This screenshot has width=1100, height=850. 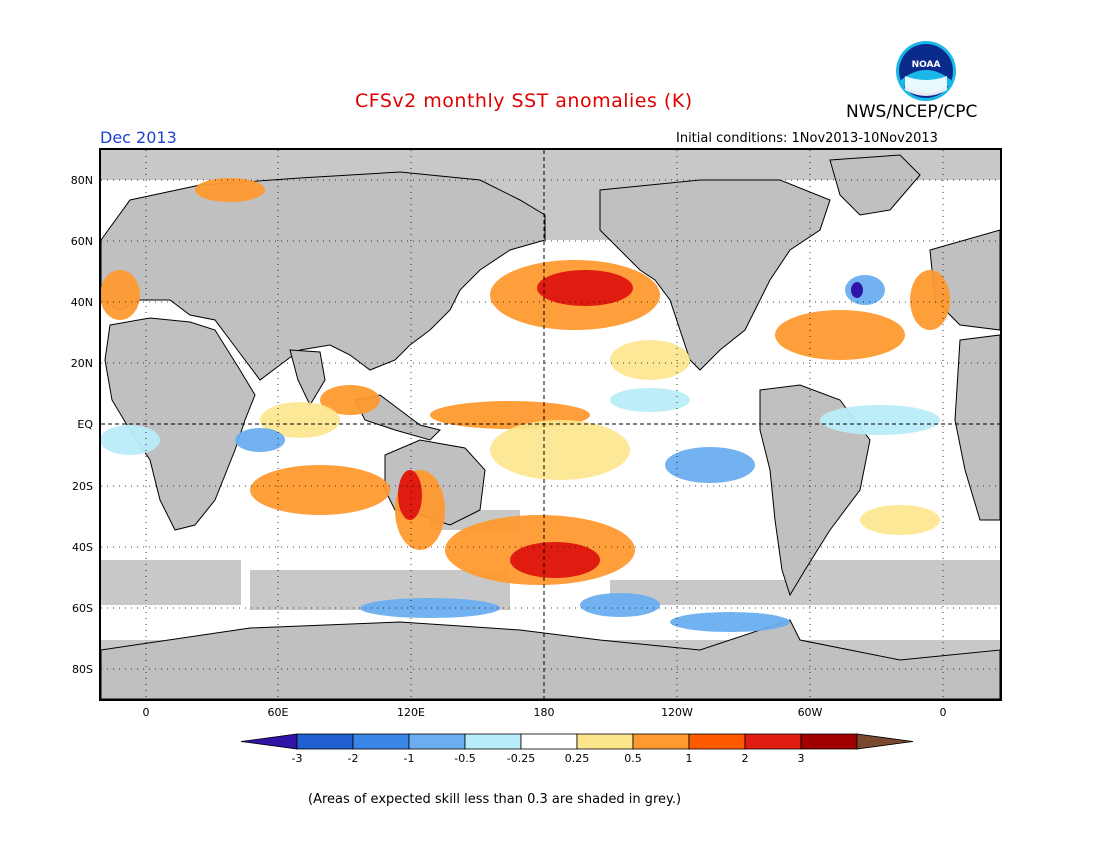 I want to click on colorbar-low-arrow, so click(x=269, y=741).